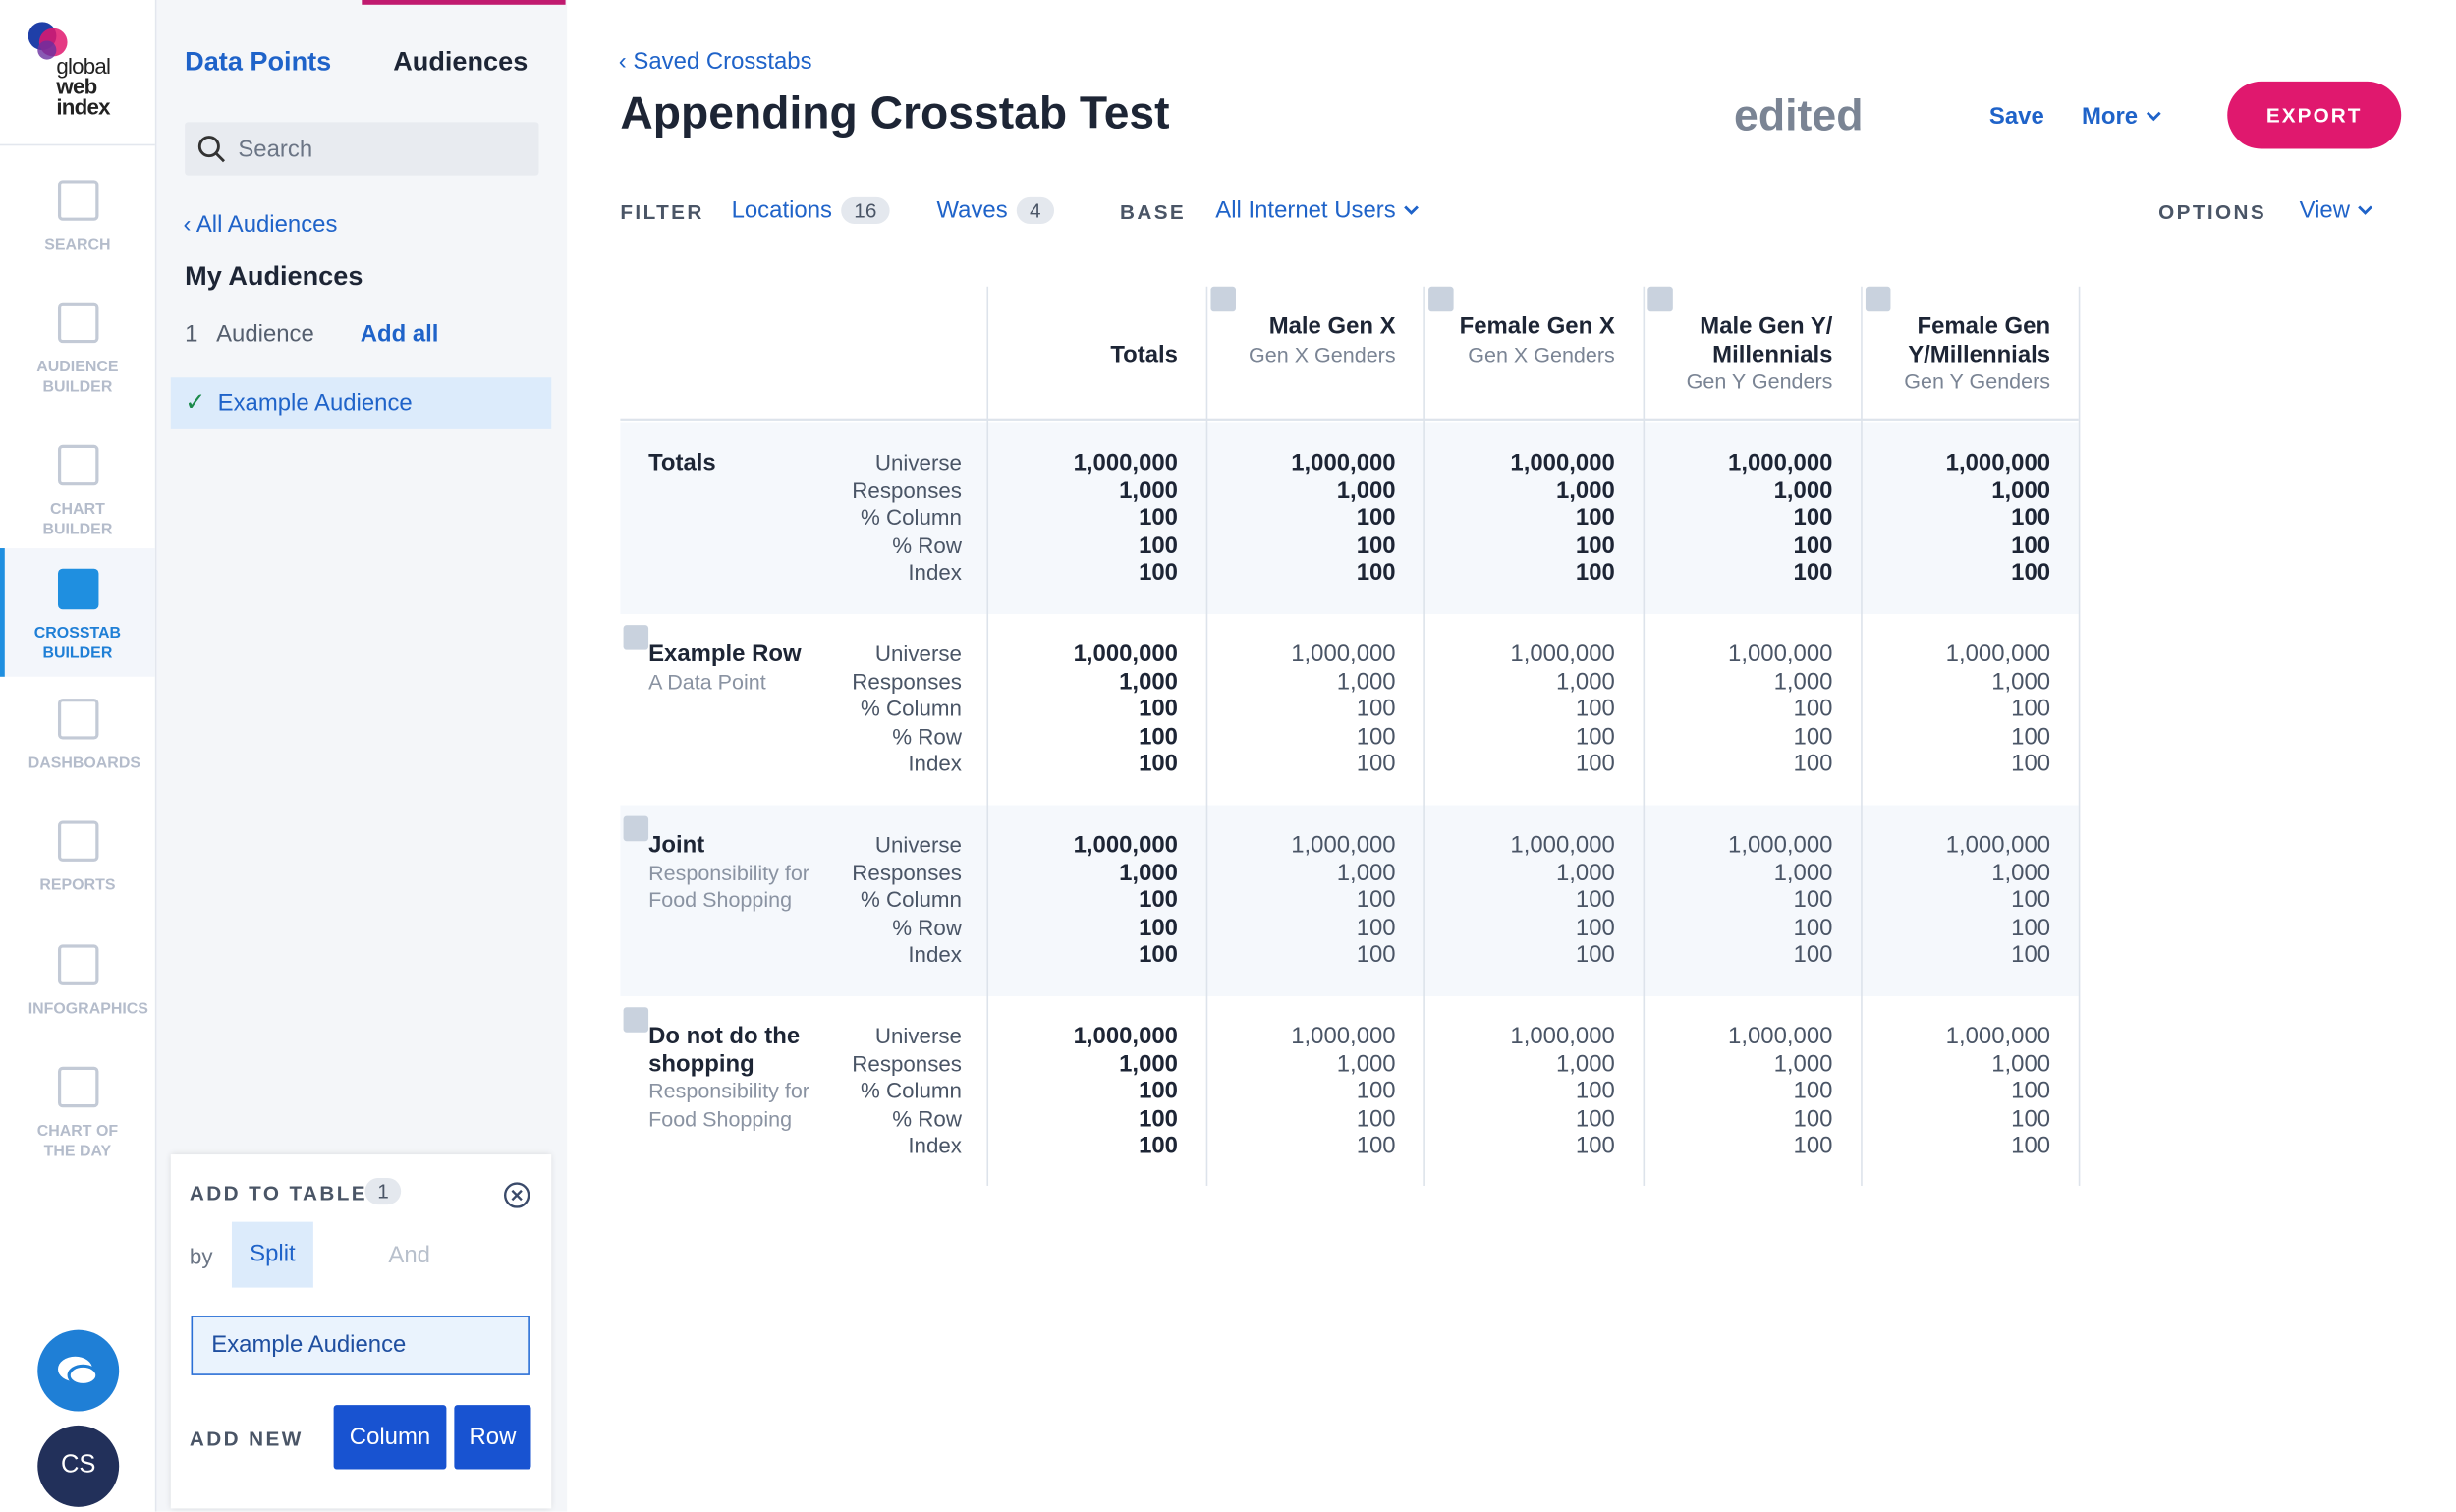 The image size is (2456, 1512). What do you see at coordinates (361, 403) in the screenshot?
I see `audience-item: ✓ Example Audience` at bounding box center [361, 403].